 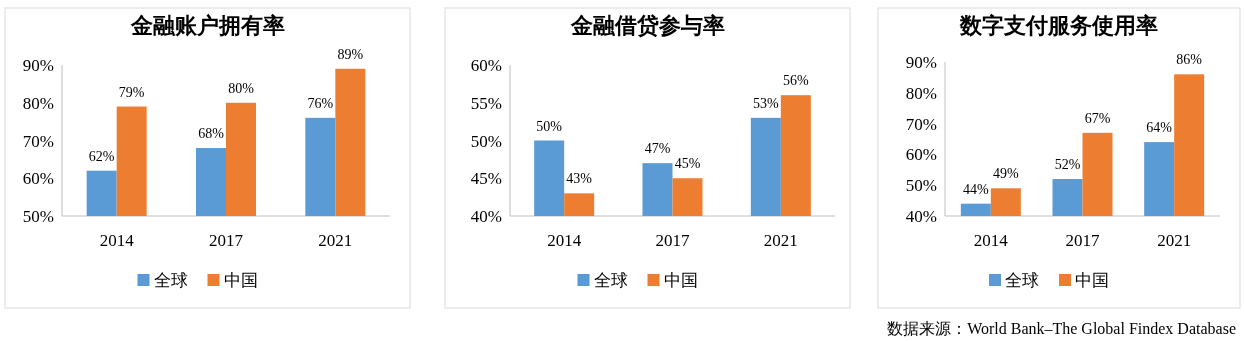 I want to click on data-label: 79%, so click(x=131, y=92).